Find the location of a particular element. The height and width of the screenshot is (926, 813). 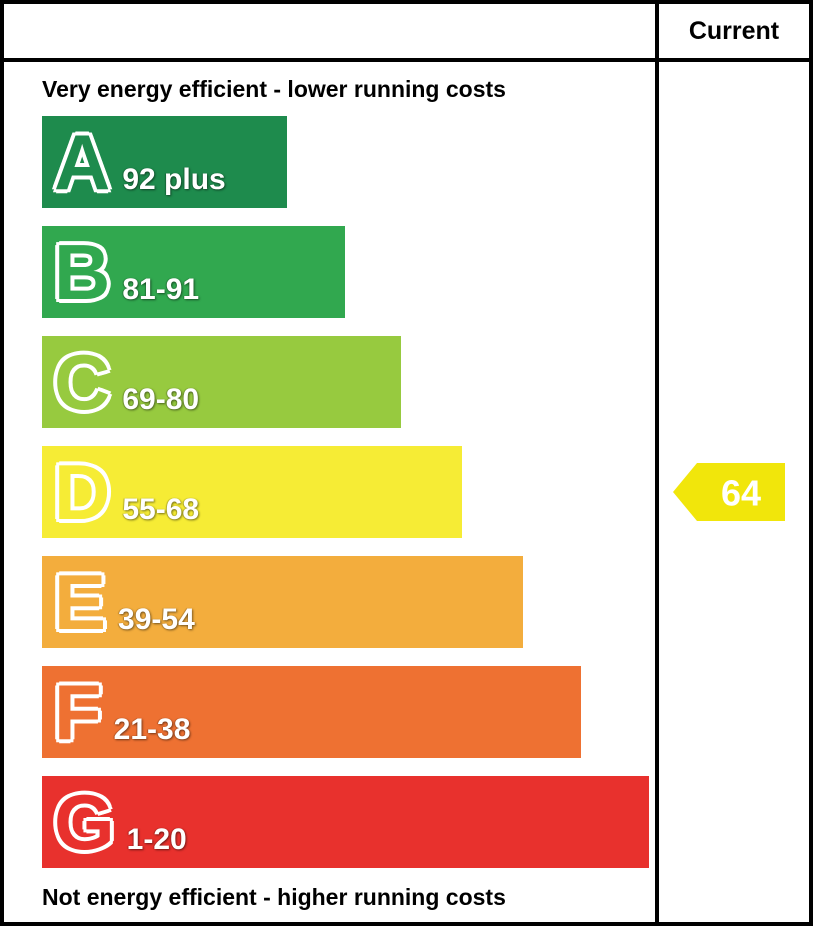

rating-band-e: E 39-54 is located at coordinates (283, 602).